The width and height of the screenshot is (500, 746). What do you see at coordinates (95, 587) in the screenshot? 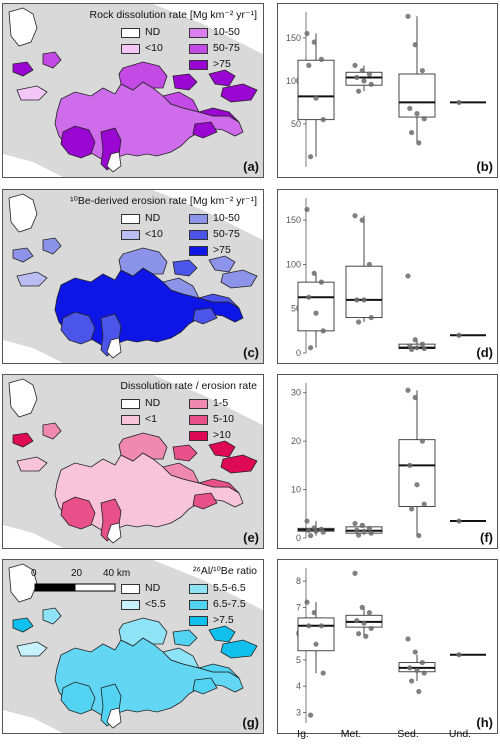
I see `scale-bar-white` at bounding box center [95, 587].